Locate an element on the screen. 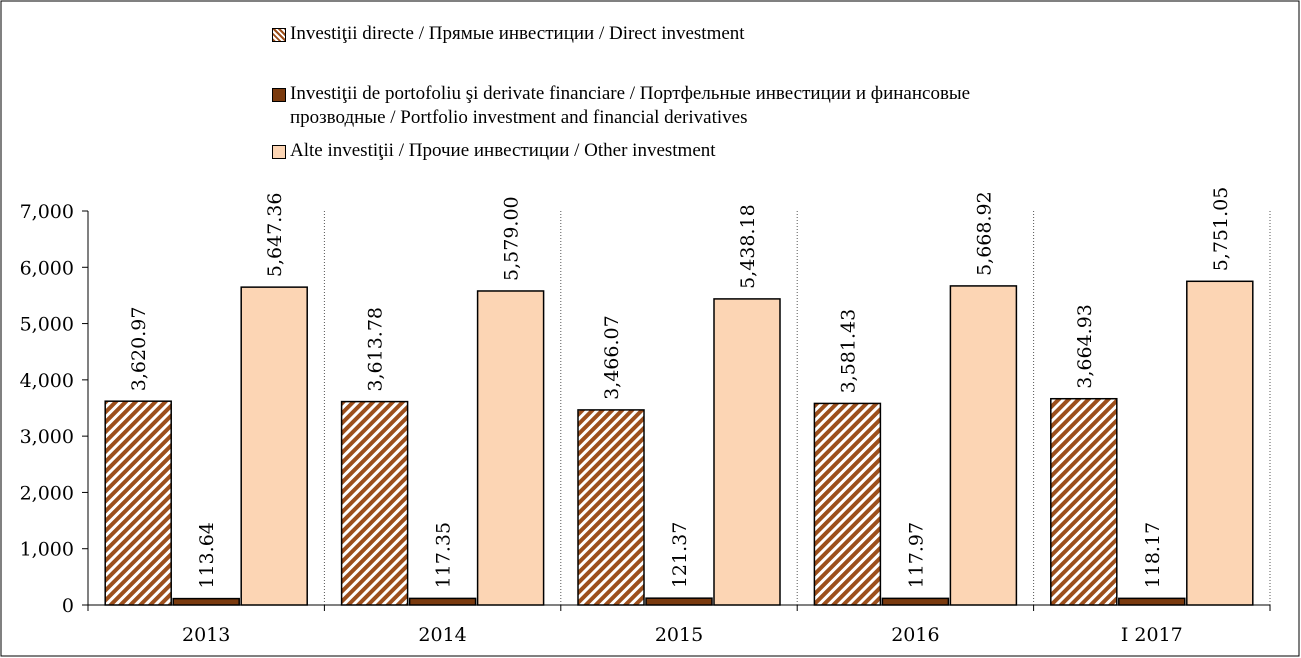  data-label: 5,438.18 is located at coordinates (748, 246).